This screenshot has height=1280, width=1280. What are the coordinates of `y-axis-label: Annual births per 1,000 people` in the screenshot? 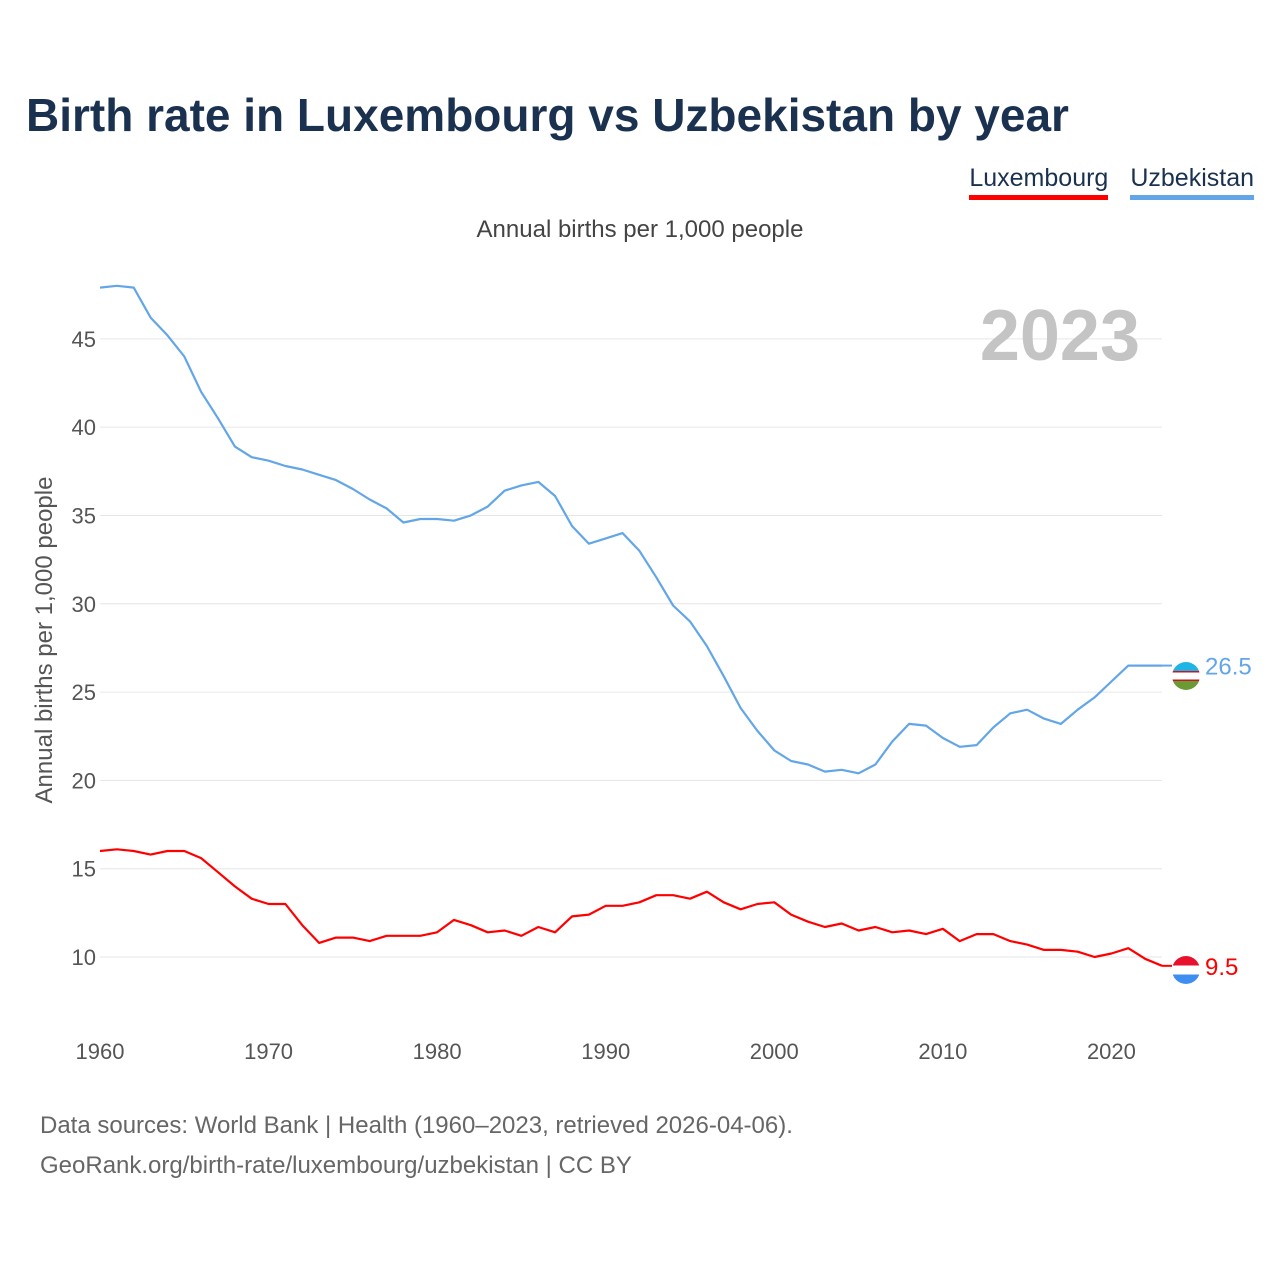 It's located at (44, 640).